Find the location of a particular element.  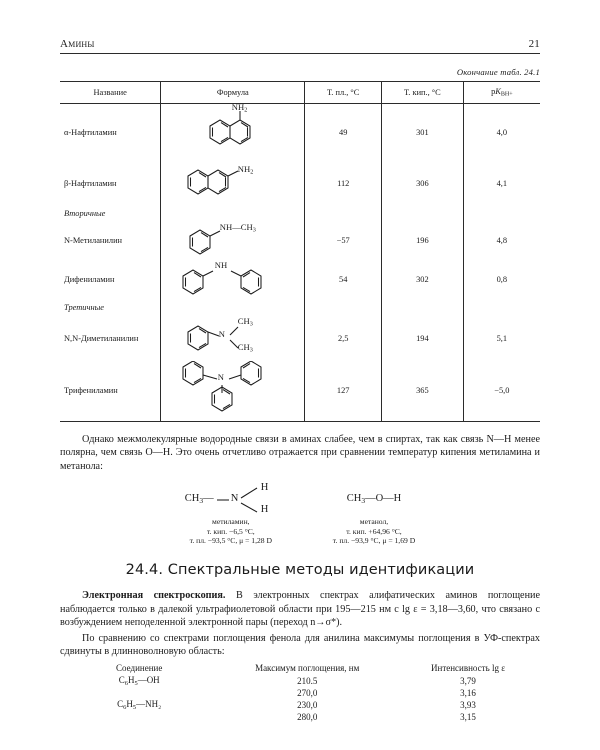

row-name: Трифениламин is located at coordinates (91, 391).